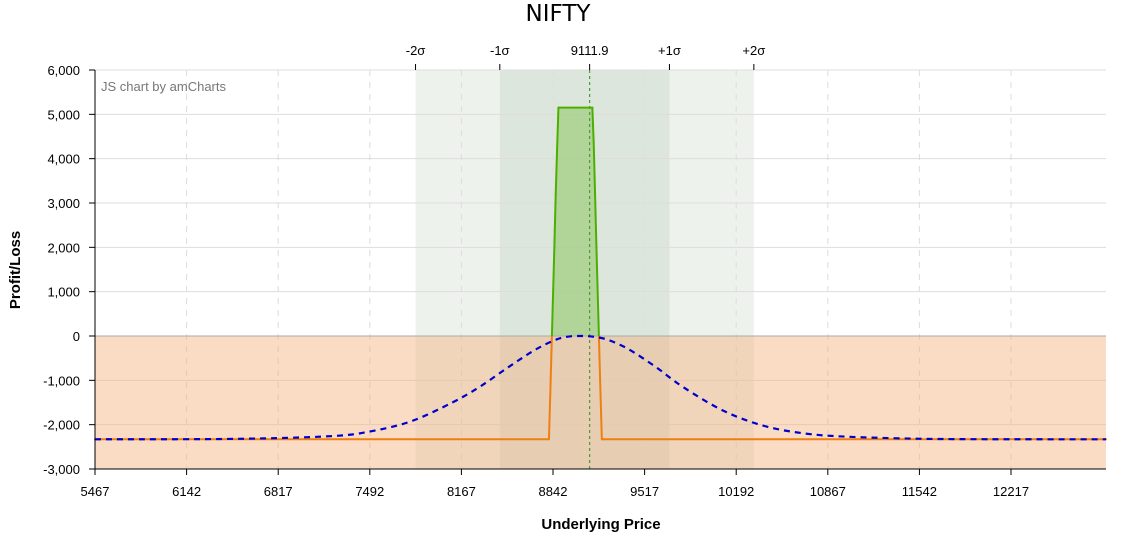  I want to click on top-label-minus-1-sigma: -1σ, so click(500, 50).